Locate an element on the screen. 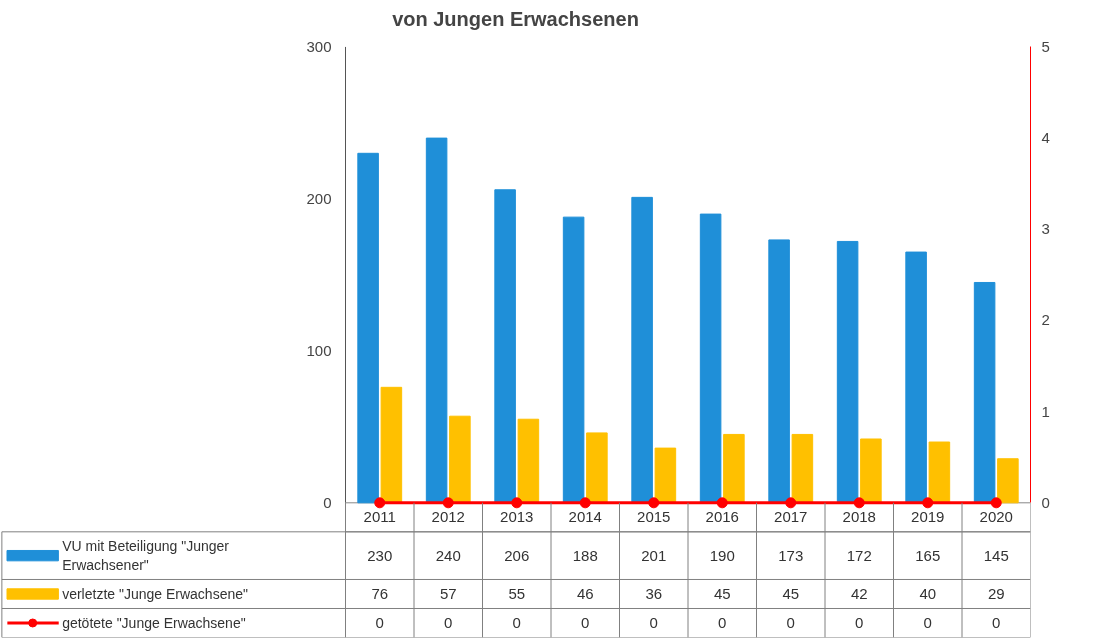  data-label: 165 is located at coordinates (928, 555).